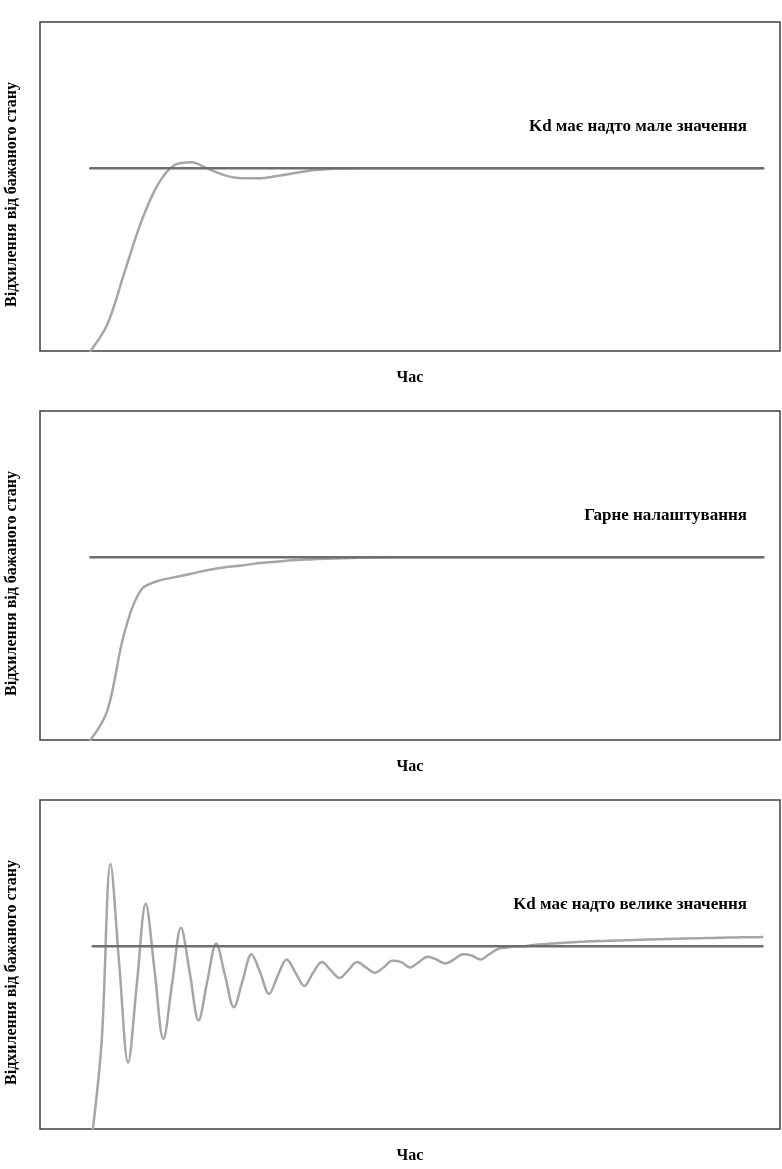  I want to click on chart-title: Гарне налаштування, so click(665, 514).